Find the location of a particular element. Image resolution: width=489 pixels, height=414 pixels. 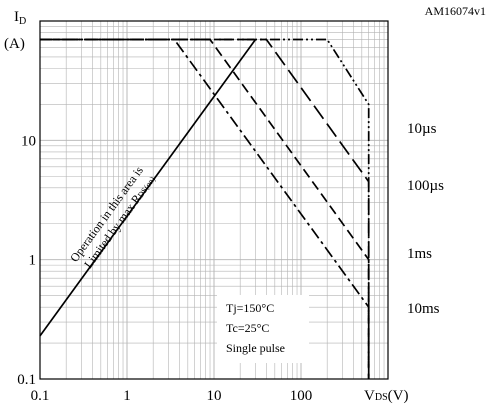

note-line: Tj=150°C is located at coordinates (250, 308).